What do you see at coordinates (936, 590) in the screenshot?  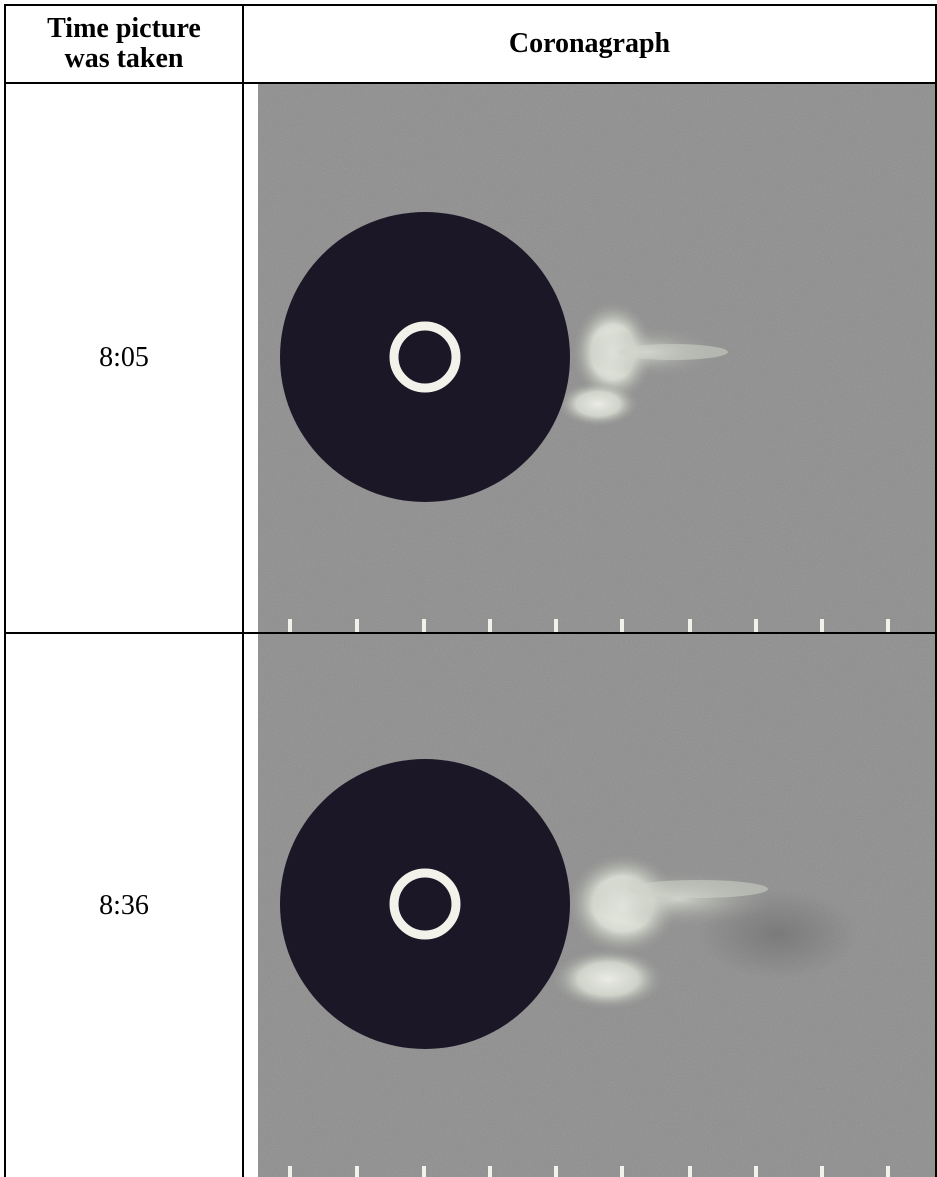 I see `table-border-right` at bounding box center [936, 590].